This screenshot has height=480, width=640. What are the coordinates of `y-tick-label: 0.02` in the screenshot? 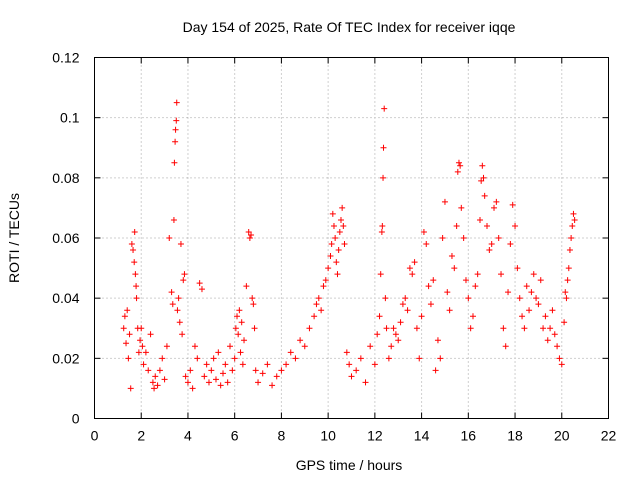 It's located at (65, 358).